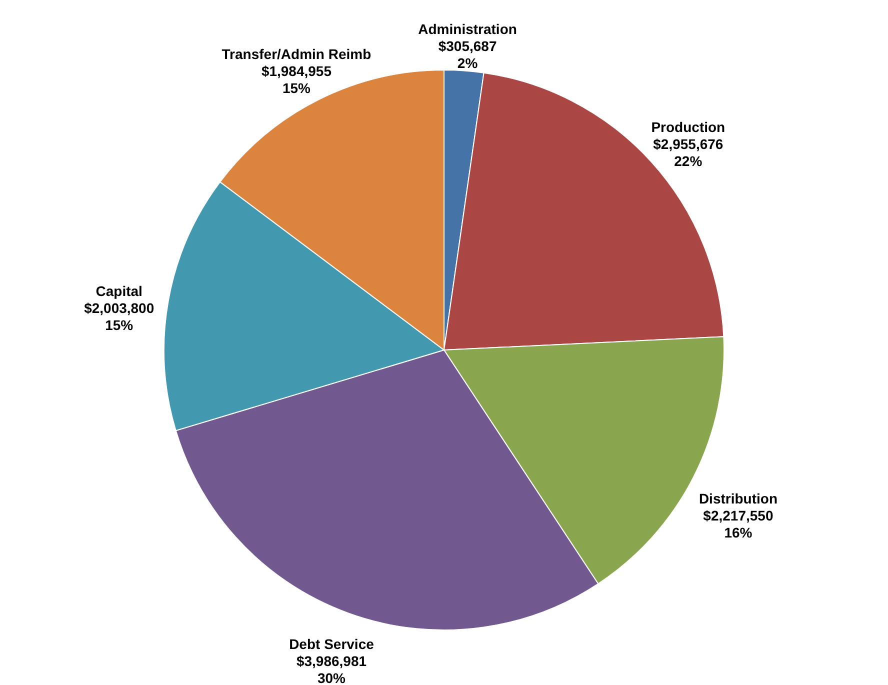 Image resolution: width=888 pixels, height=685 pixels. What do you see at coordinates (297, 54) in the screenshot?
I see `slice-label: Transfer/Admin Reimb` at bounding box center [297, 54].